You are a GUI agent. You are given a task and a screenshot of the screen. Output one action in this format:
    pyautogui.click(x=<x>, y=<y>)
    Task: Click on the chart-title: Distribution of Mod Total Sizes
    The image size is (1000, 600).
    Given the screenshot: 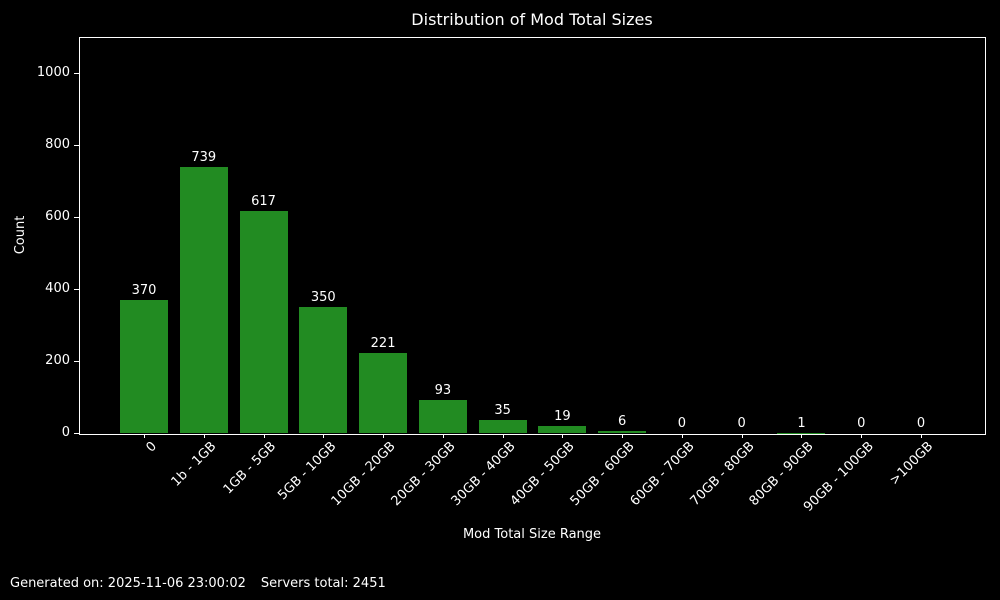 What is the action you would take?
    pyautogui.click(x=532, y=19)
    